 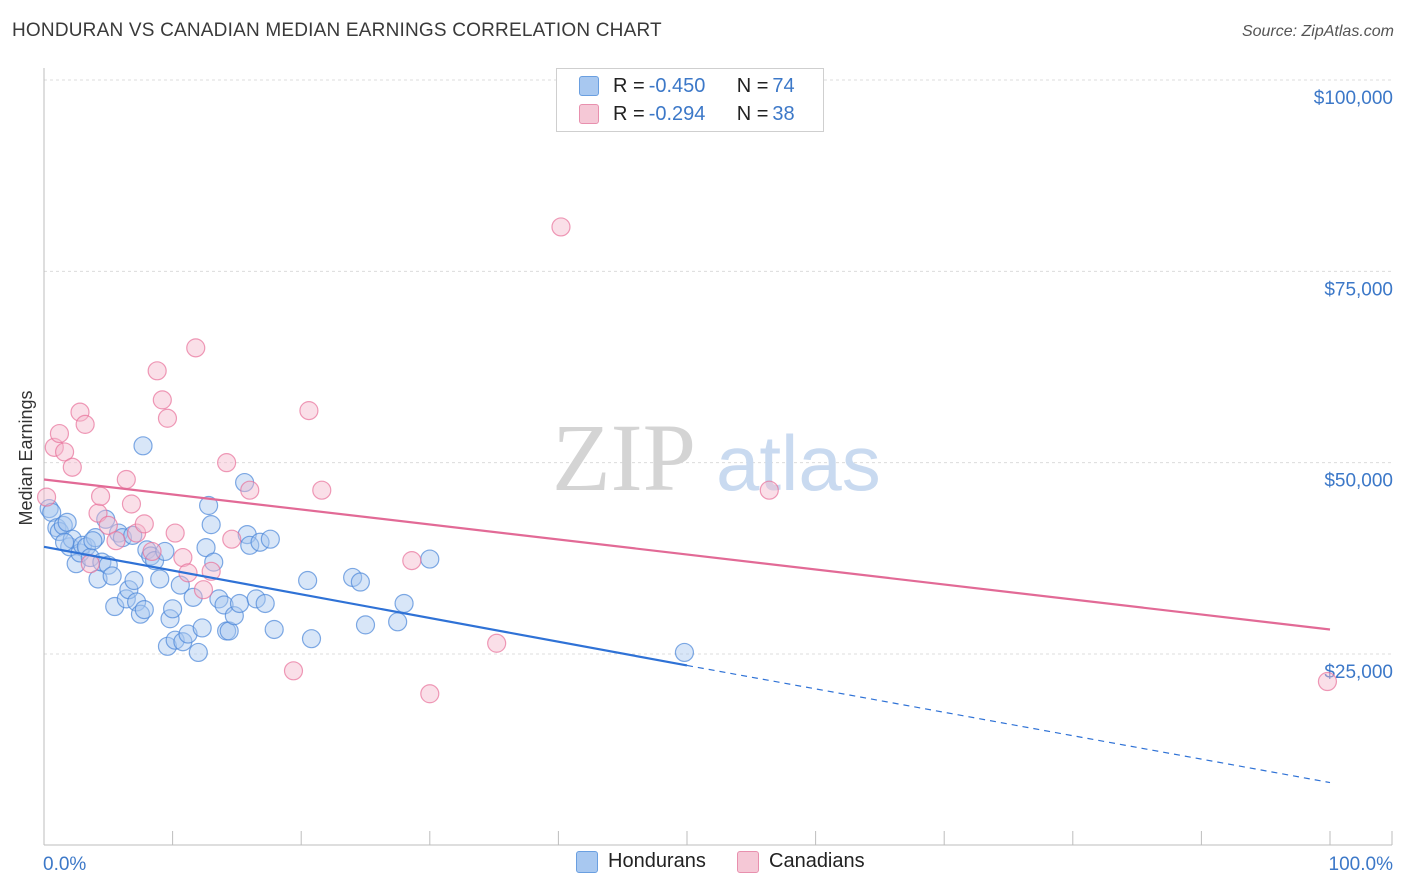 I want to click on y-tick-label: $25,000, so click(x=1358, y=672).